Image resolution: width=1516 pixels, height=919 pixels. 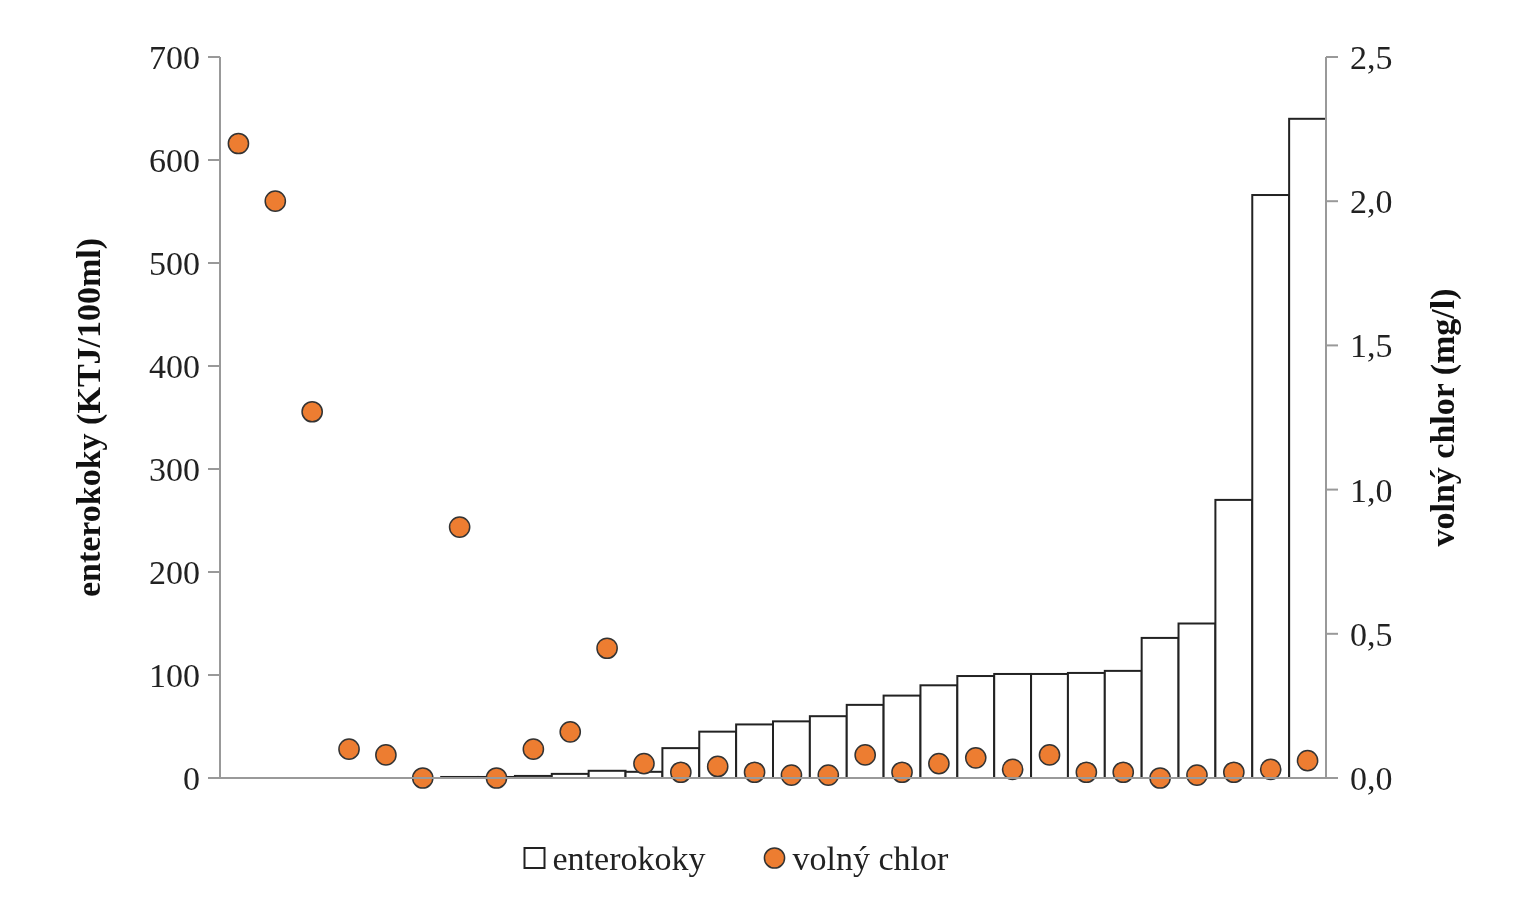 What do you see at coordinates (1371, 778) in the screenshot?
I see `y2-tick-label: 0,0` at bounding box center [1371, 778].